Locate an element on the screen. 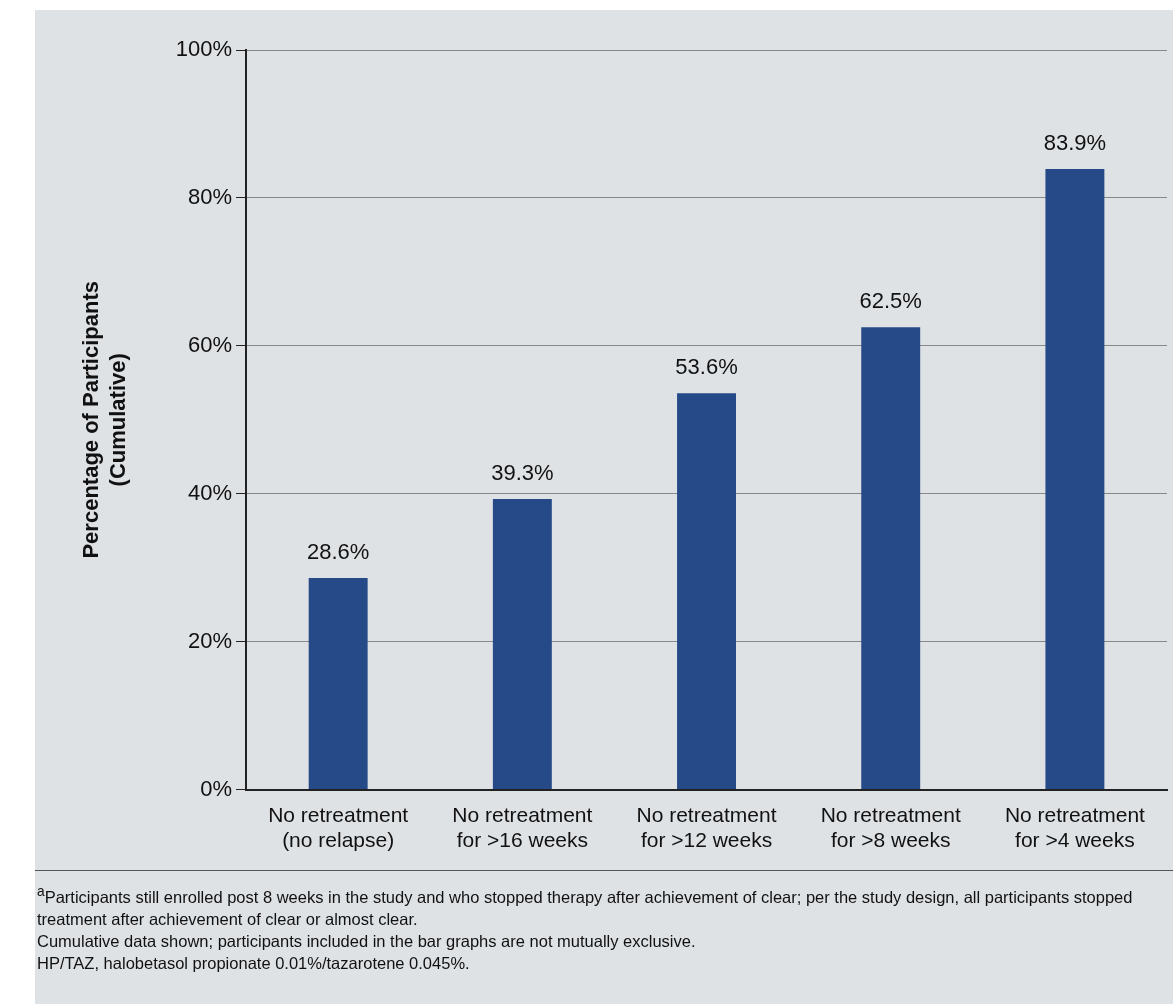  x-tick-label: No retreatment for >8 weeks is located at coordinates (890, 827).